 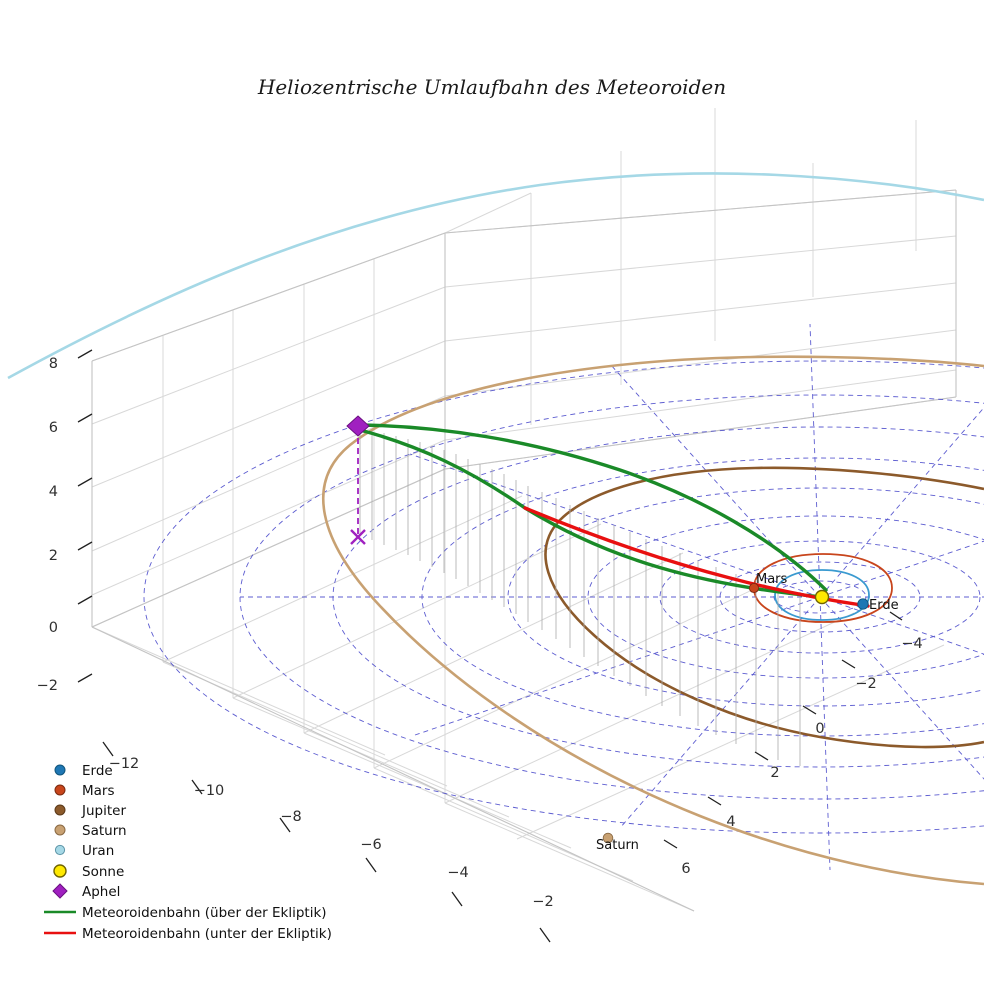 What do you see at coordinates (53, 428) in the screenshot?
I see `z-tick-label-1: 6` at bounding box center [53, 428].